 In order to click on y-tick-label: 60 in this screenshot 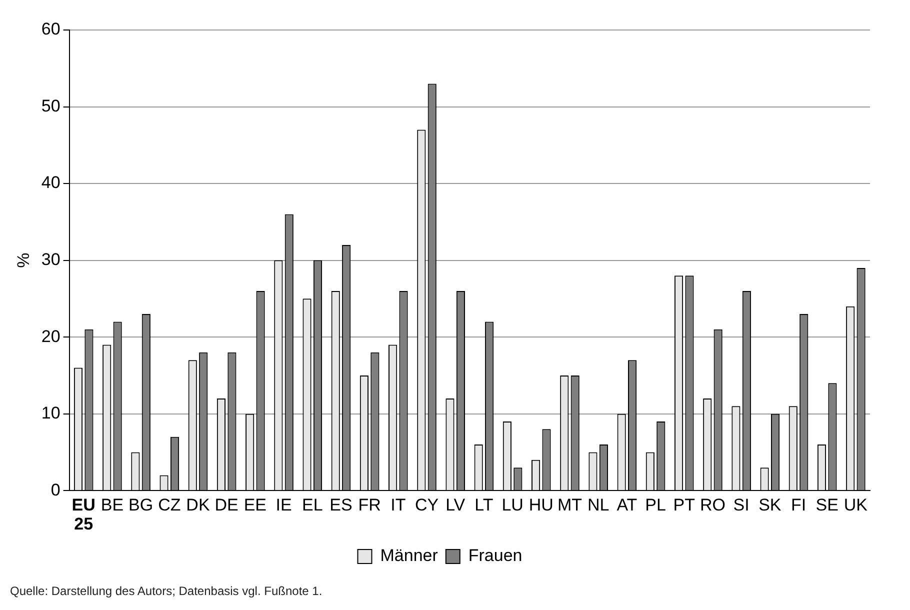, I will do `click(50, 29)`.